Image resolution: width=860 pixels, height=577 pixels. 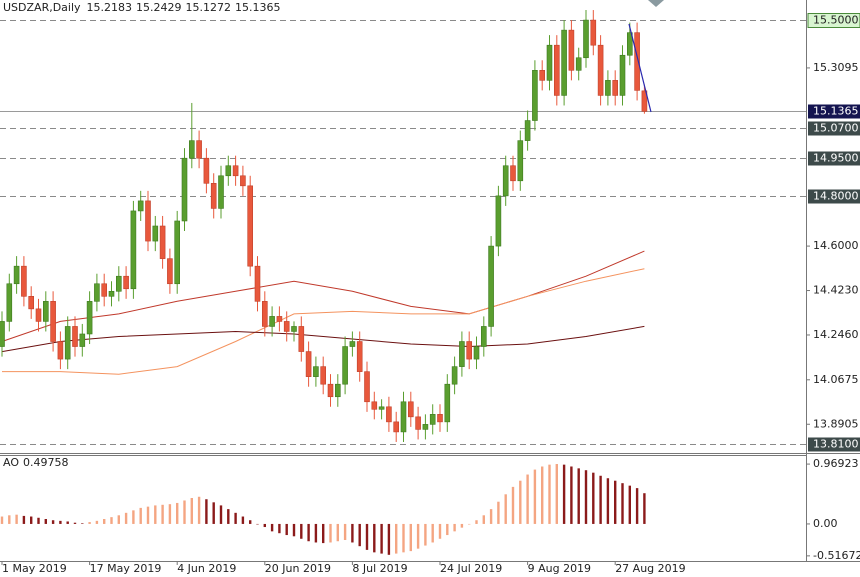 What do you see at coordinates (836, 111) in the screenshot?
I see `current-price-label: 15.1365` at bounding box center [836, 111].